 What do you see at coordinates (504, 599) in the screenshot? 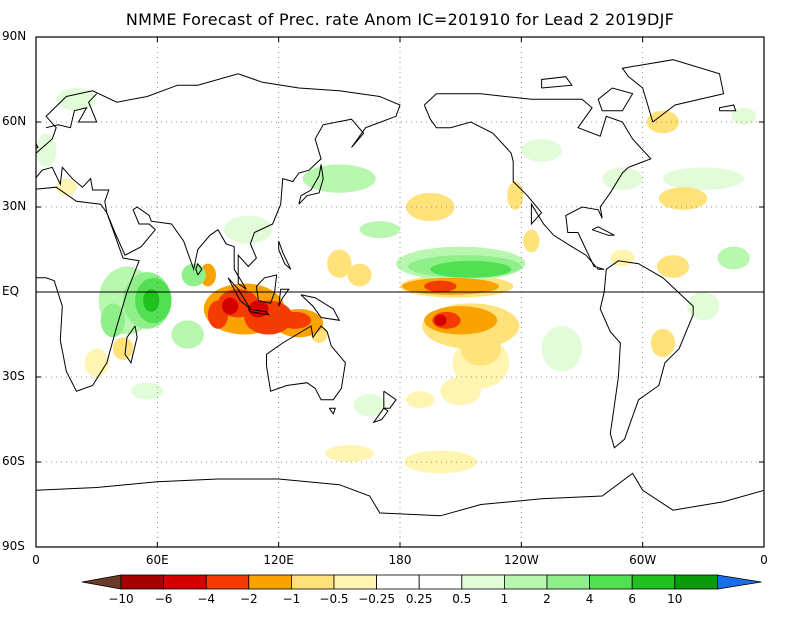
I see `colorbar-label: 1` at bounding box center [504, 599].